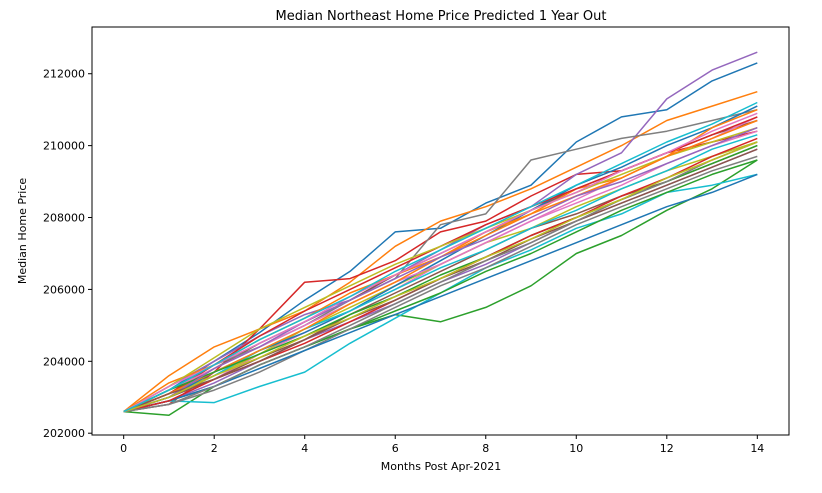  Describe the element at coordinates (64, 74) in the screenshot. I see `y-tick-label: 212000` at that location.